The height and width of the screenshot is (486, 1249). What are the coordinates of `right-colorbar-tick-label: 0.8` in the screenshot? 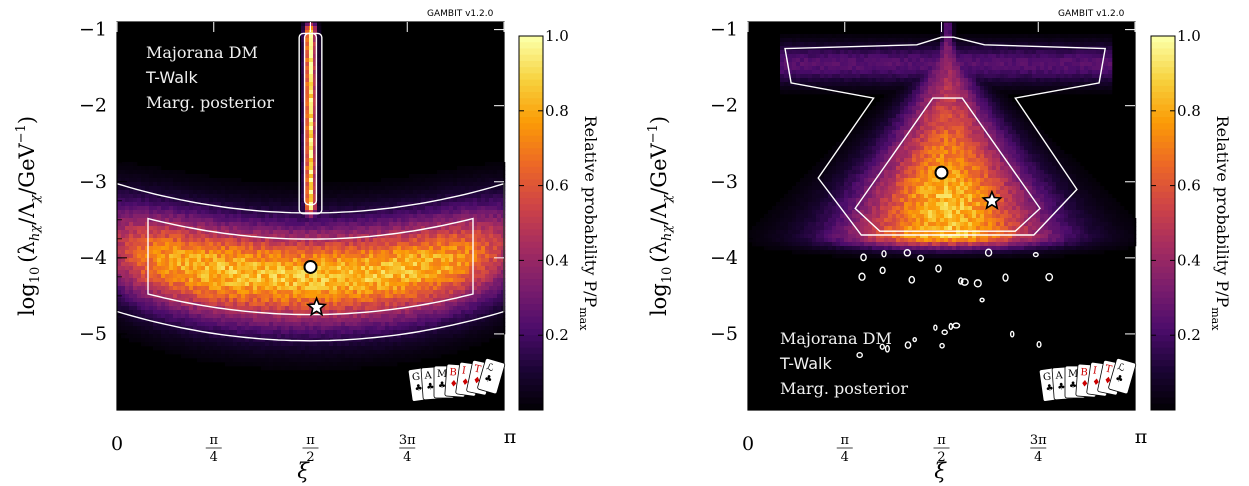 It's located at (1189, 111).